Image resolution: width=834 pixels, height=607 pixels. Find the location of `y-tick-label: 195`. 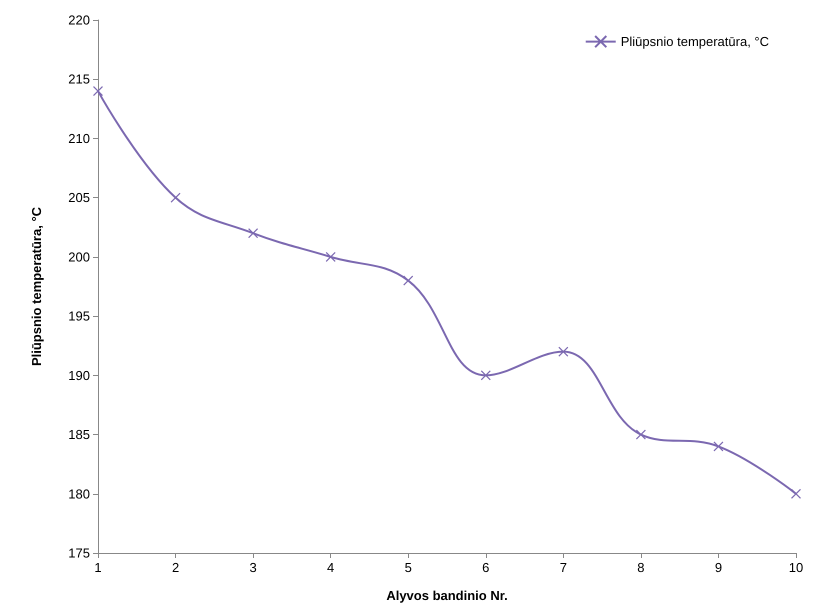

y-tick-label: 195 is located at coordinates (79, 316).